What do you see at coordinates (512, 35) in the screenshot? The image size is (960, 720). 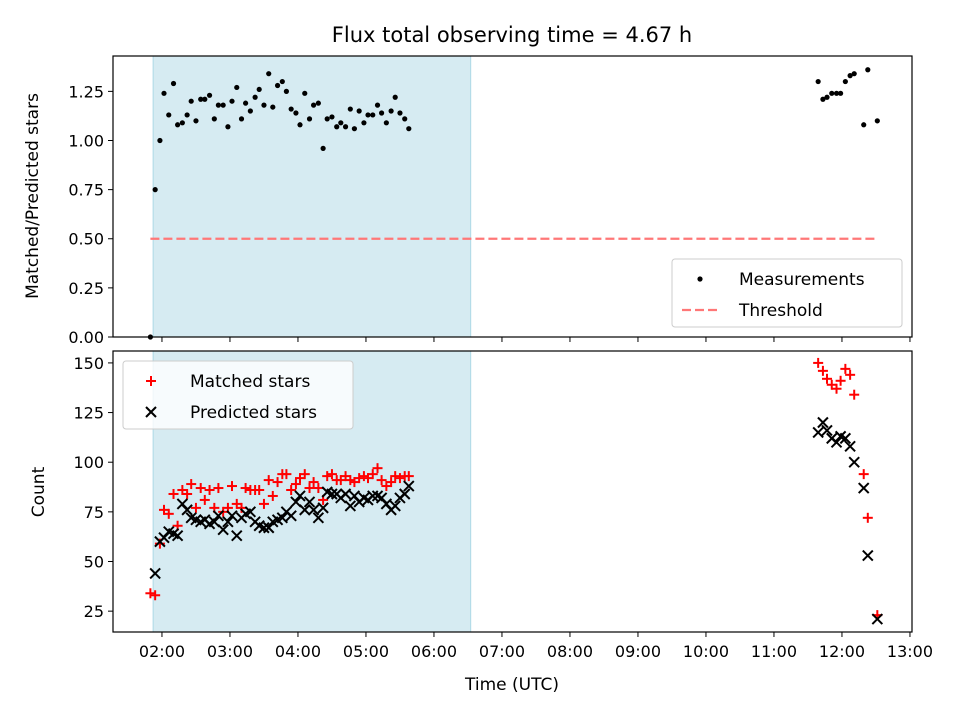 I see `chart-title: Flux total observing time = 4.67 h` at bounding box center [512, 35].